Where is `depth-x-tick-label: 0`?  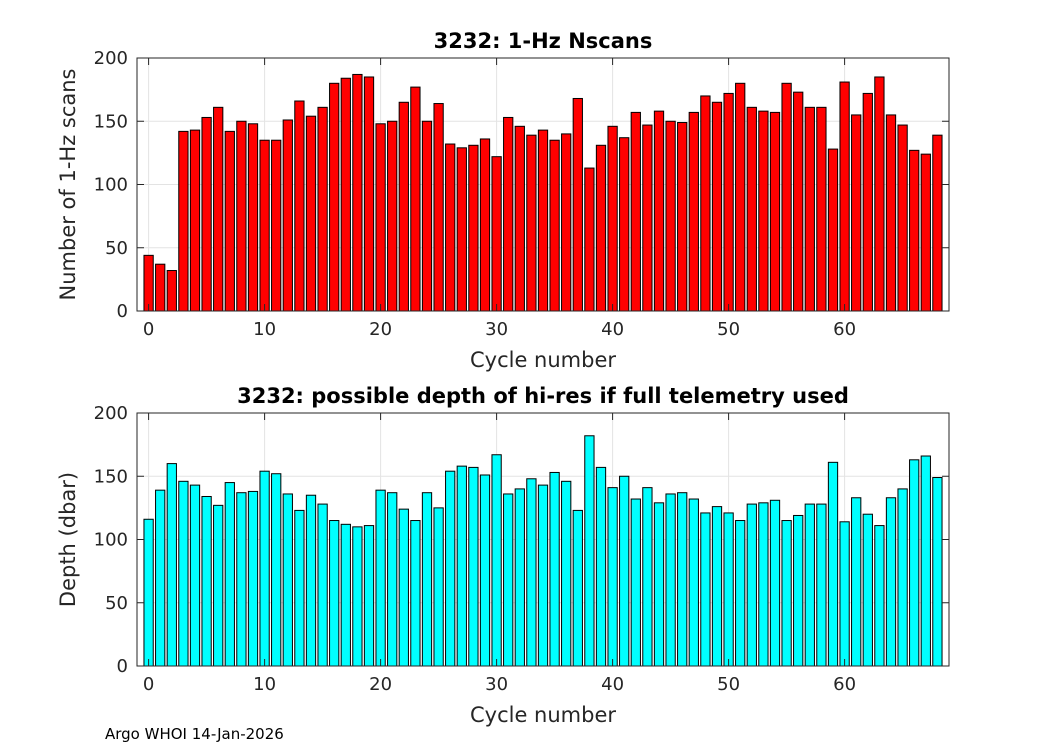
depth-x-tick-label: 0 is located at coordinates (148, 684).